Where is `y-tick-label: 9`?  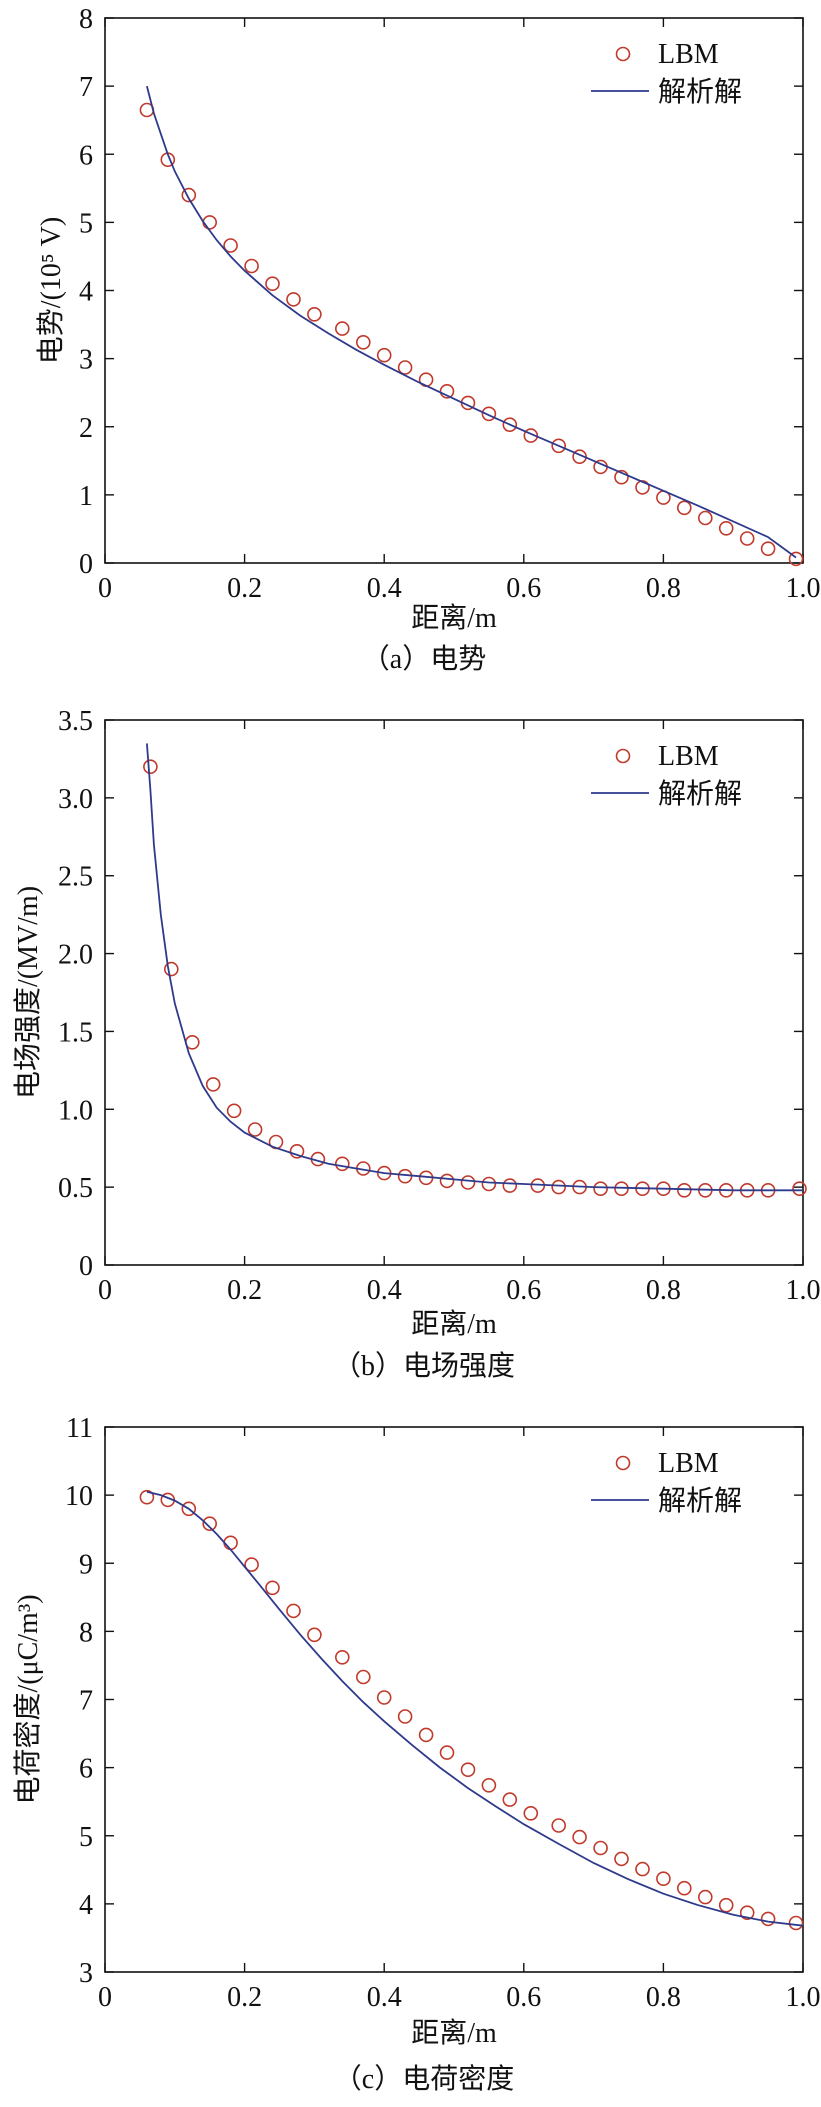
y-tick-label: 9 is located at coordinates (86, 1564).